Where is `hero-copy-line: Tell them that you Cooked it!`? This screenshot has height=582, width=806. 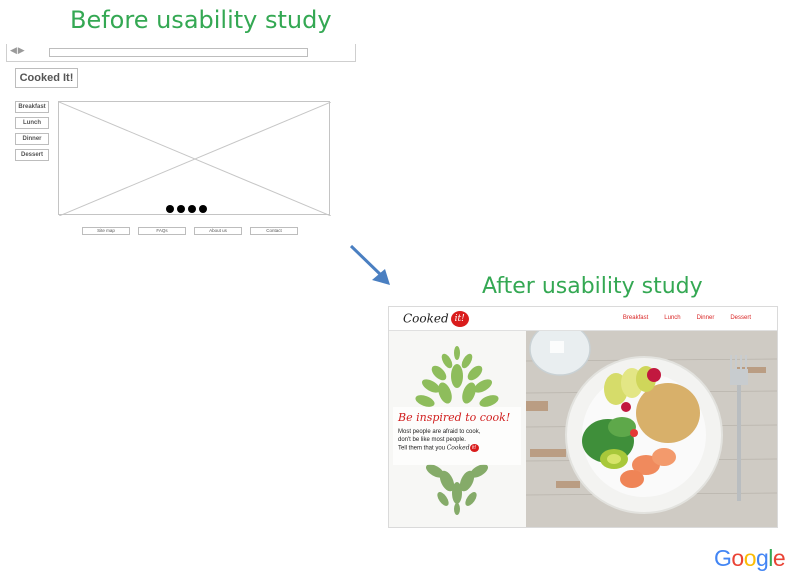
hero-copy-line: Tell them that you Cooked it! is located at coordinates (457, 448).